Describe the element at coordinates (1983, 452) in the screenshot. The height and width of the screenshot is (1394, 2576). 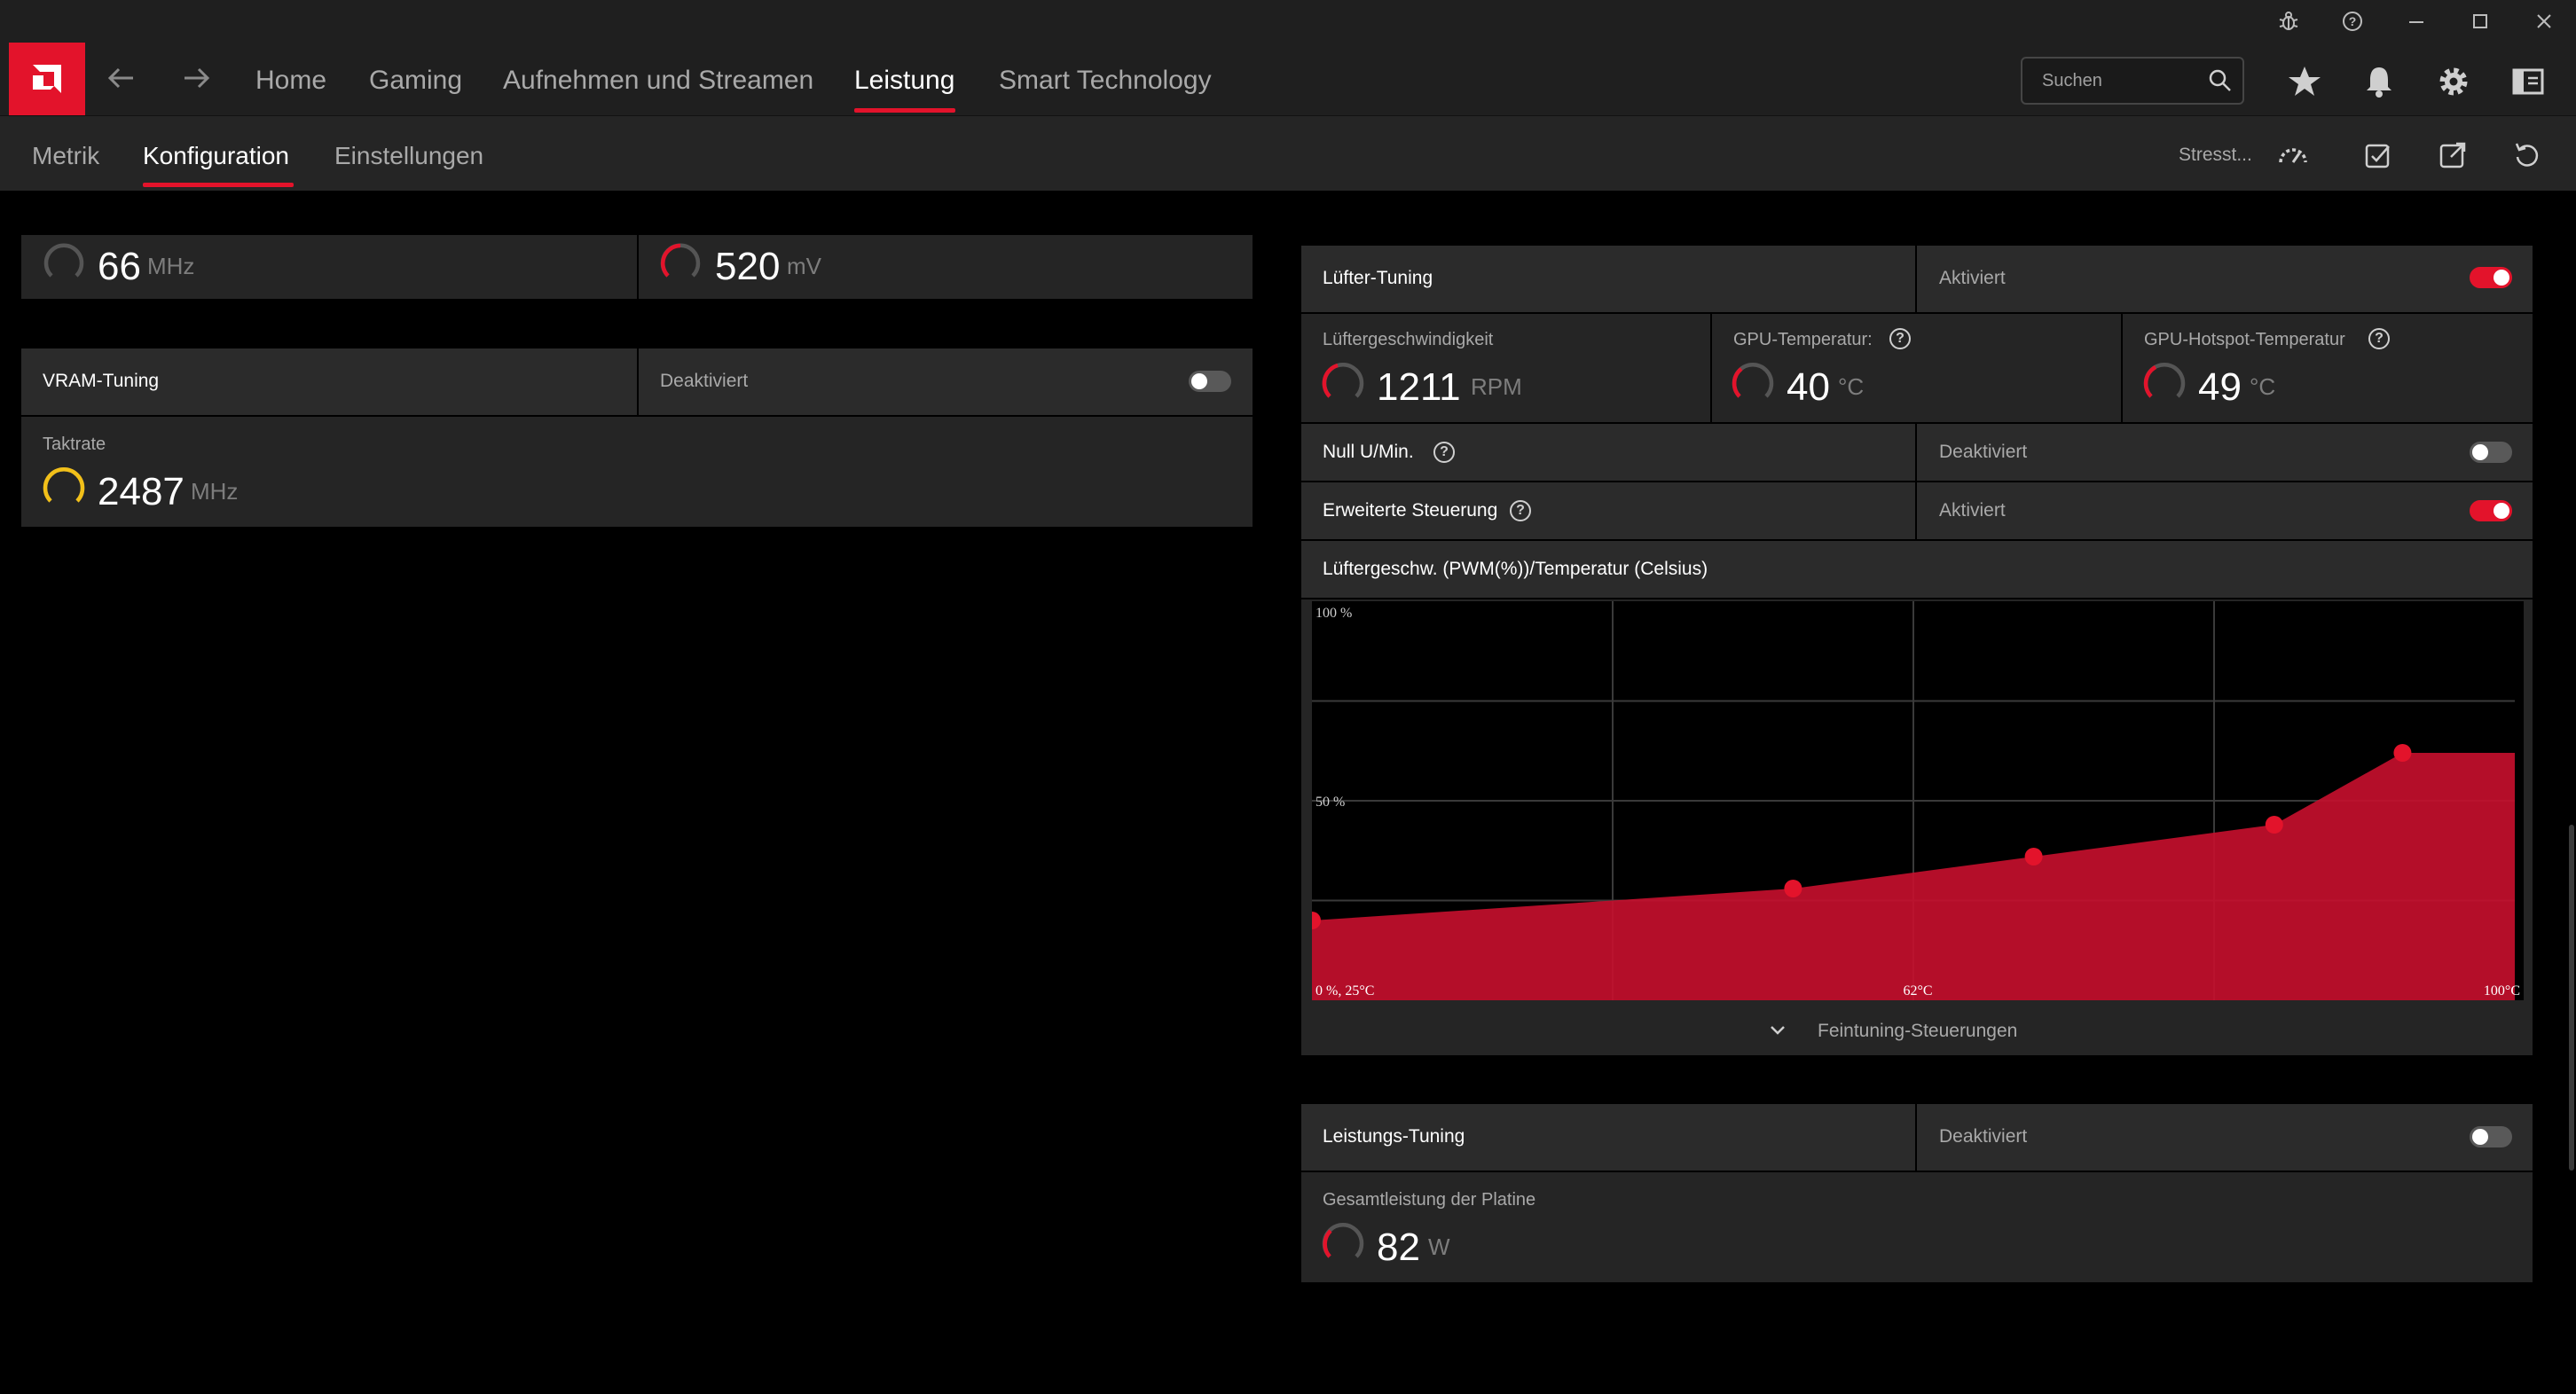
I see `zero-rpm-status: Deaktiviert` at that location.